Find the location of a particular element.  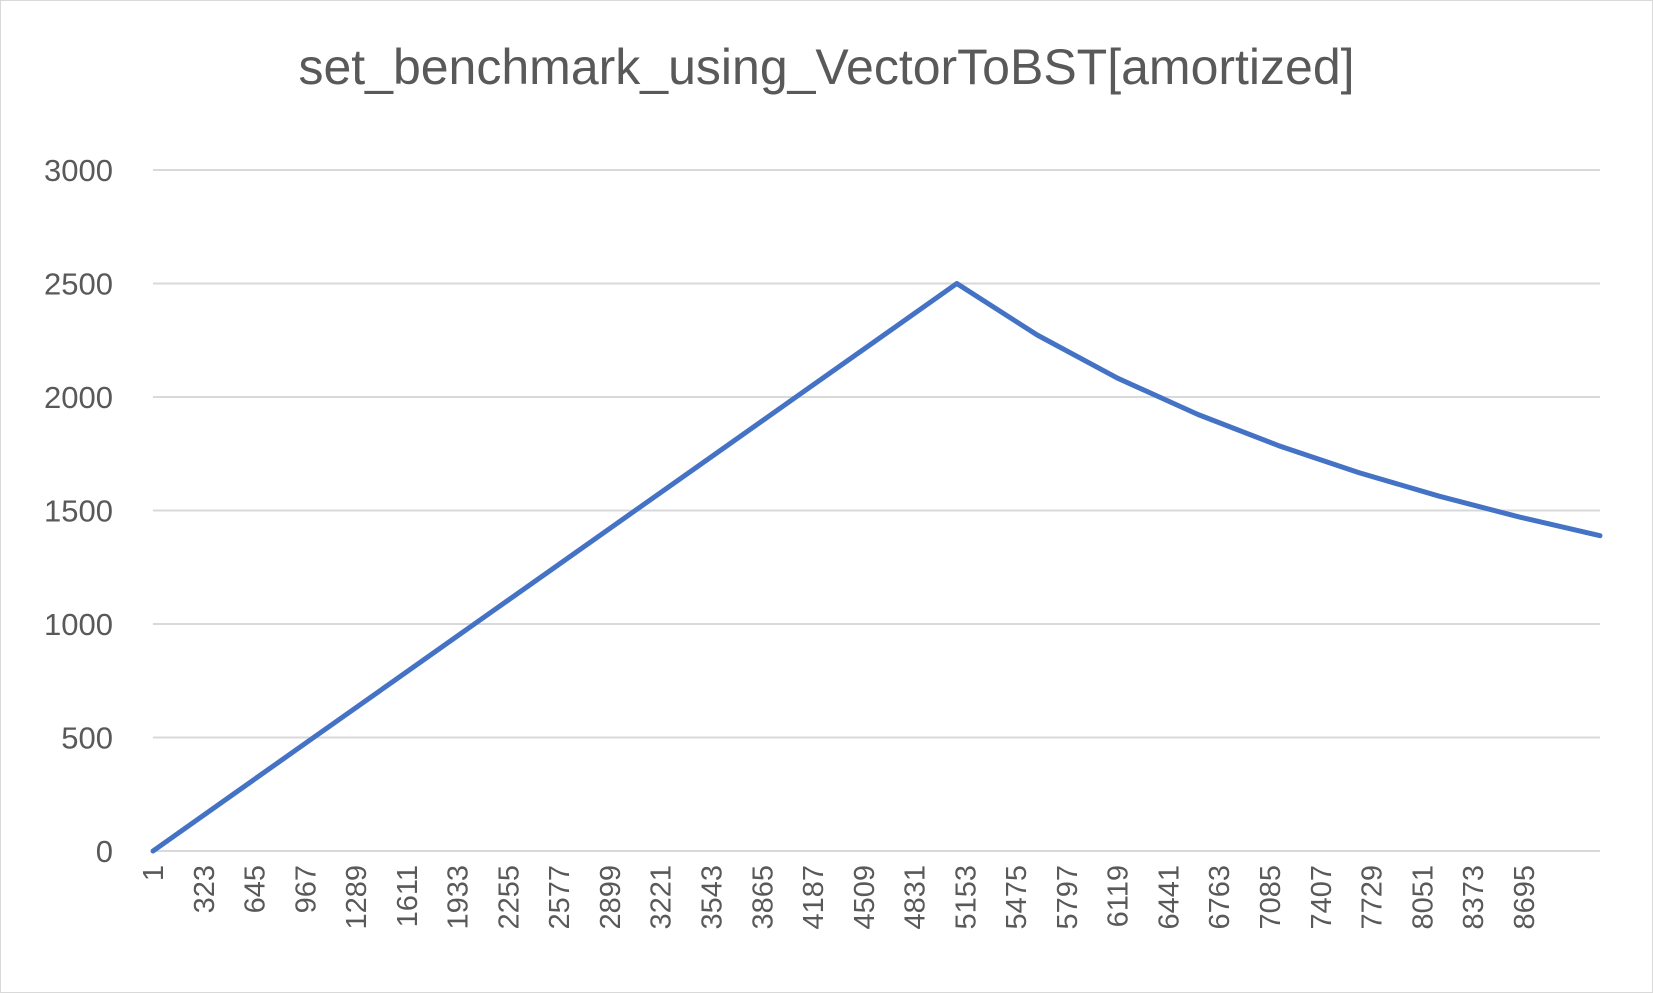

x-tick-label: 6763 is located at coordinates (1220, 897).